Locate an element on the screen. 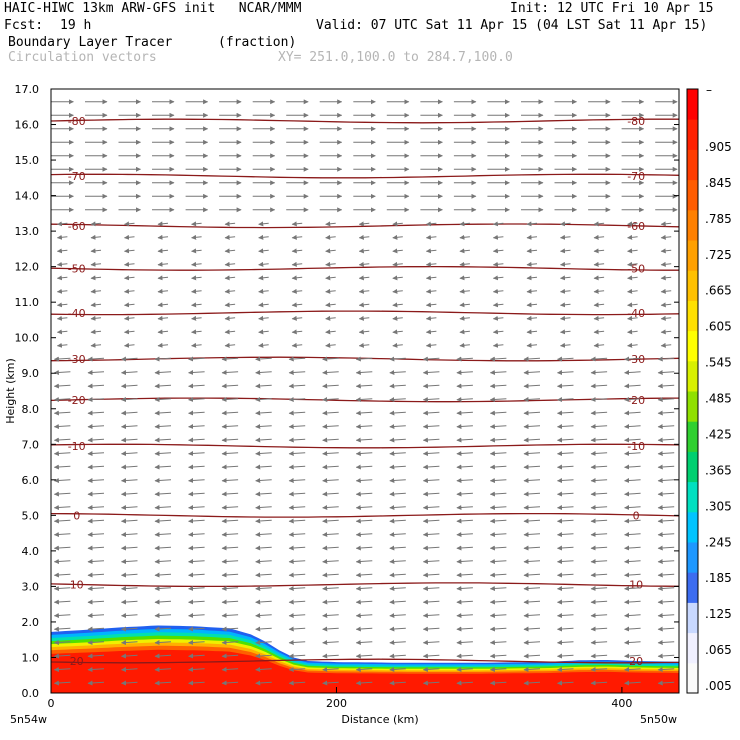 The width and height of the screenshot is (740, 740). y-tick-label: 5.0 is located at coordinates (31, 515).